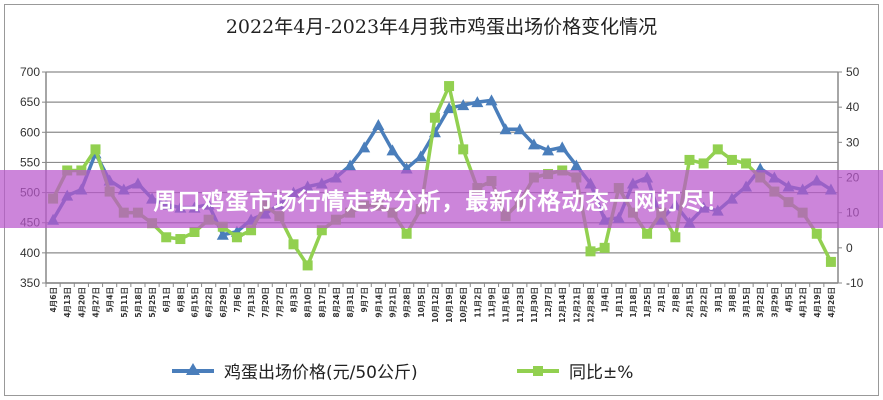 This screenshot has width=883, height=400. What do you see at coordinates (407, 302) in the screenshot?
I see `x-tick-label: 9月28日` at bounding box center [407, 302].